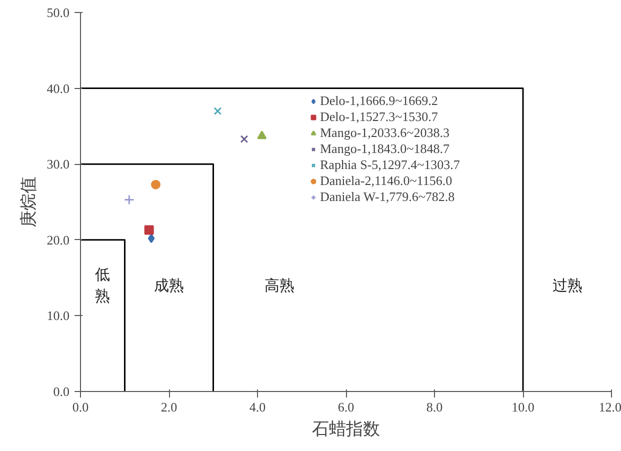  I want to click on x-tick-label: 4.0, so click(257, 407).